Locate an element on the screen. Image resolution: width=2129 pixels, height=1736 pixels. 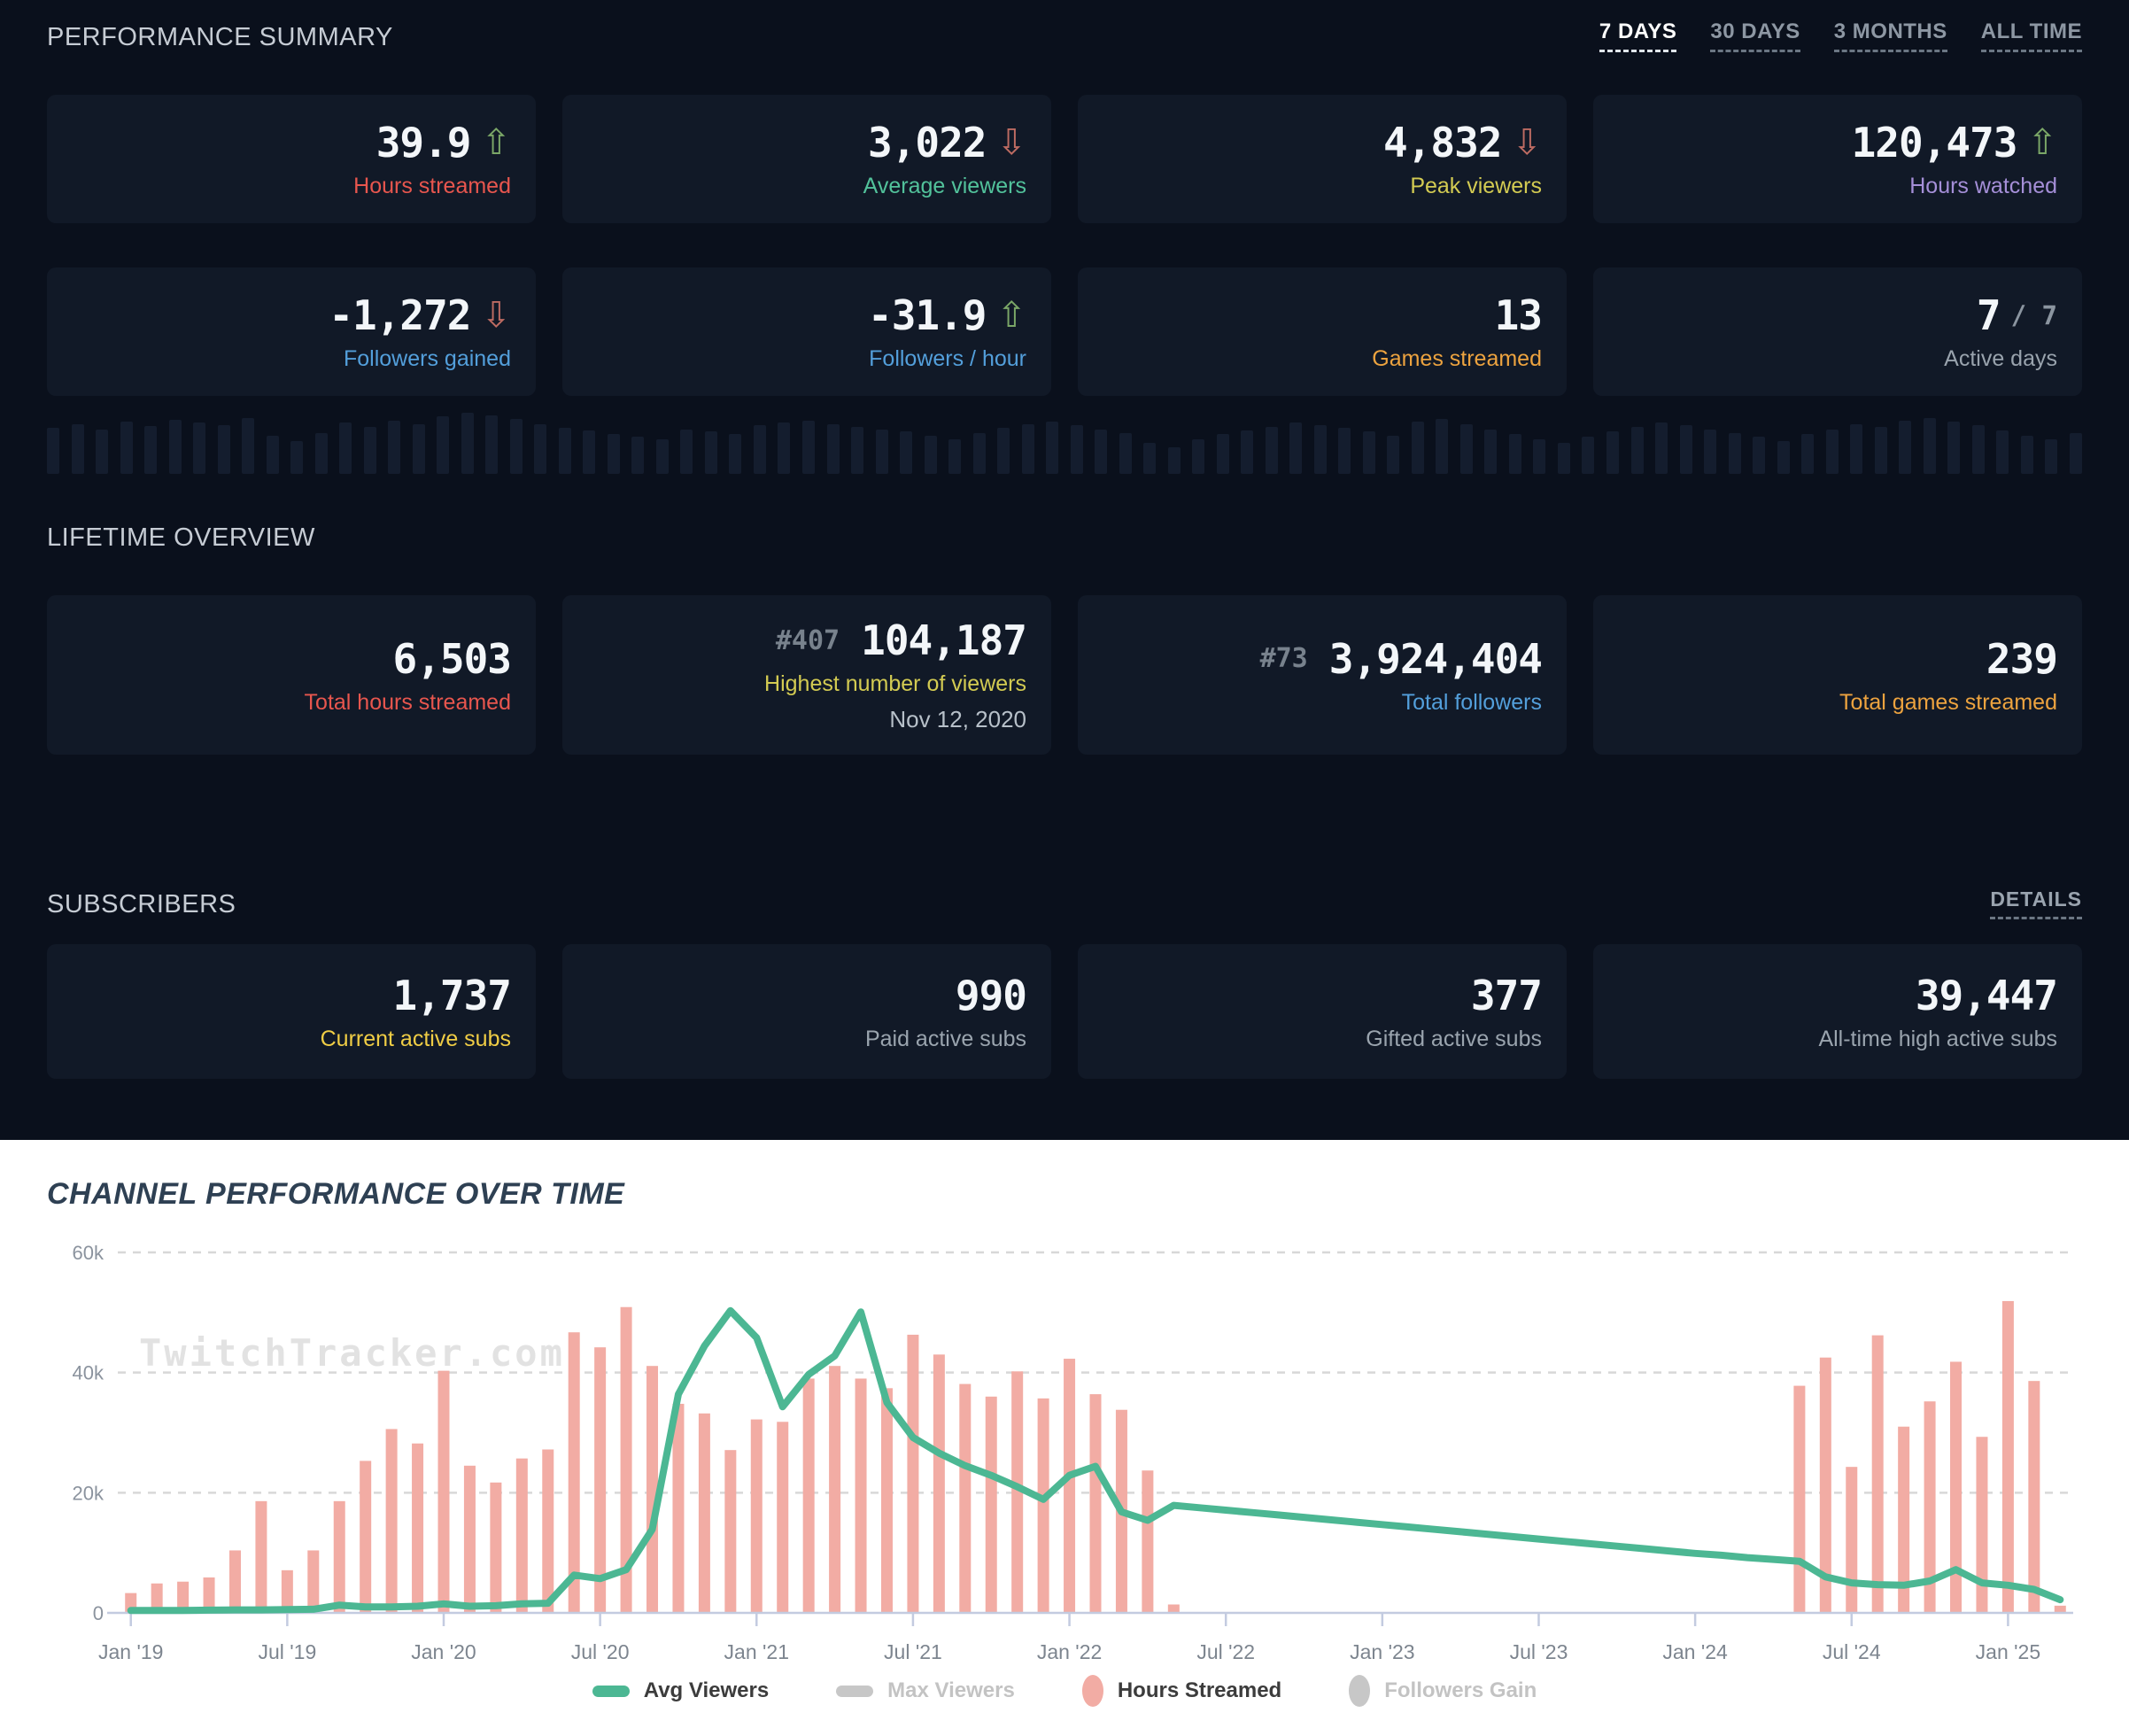
stat-value: 239 is located at coordinates (2022, 658).